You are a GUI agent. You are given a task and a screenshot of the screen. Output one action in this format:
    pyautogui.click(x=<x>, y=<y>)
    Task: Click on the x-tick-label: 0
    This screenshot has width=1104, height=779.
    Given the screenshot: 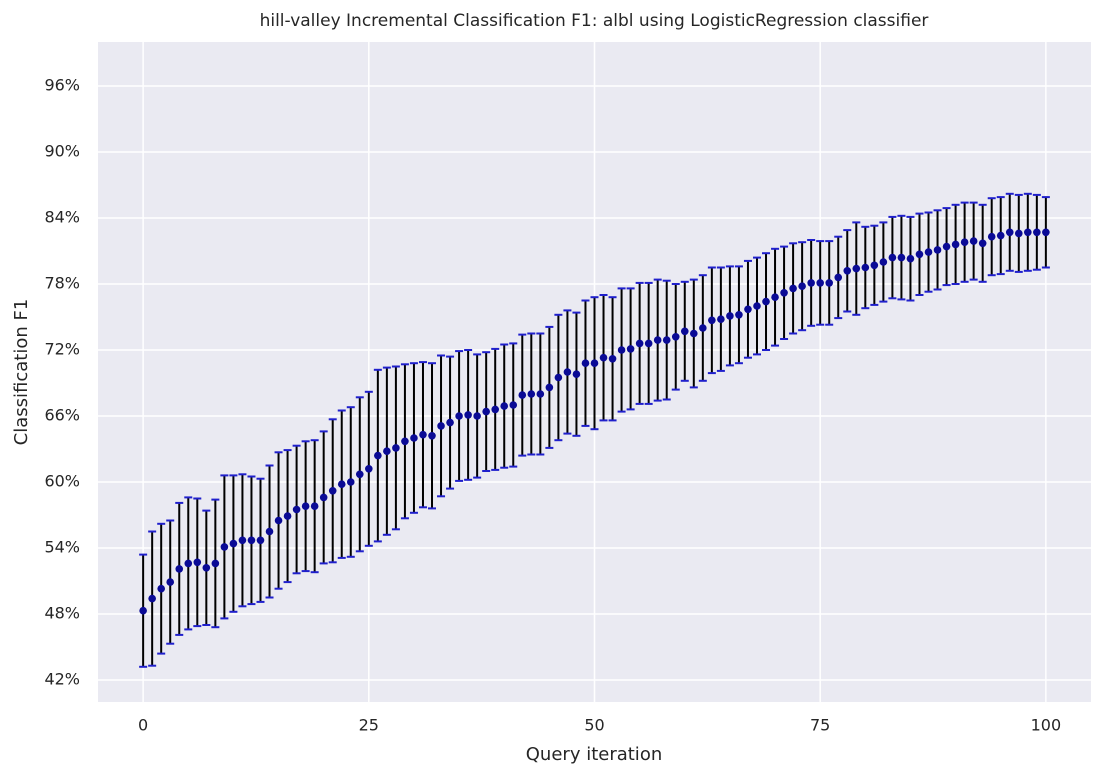 What is the action you would take?
    pyautogui.click(x=143, y=725)
    